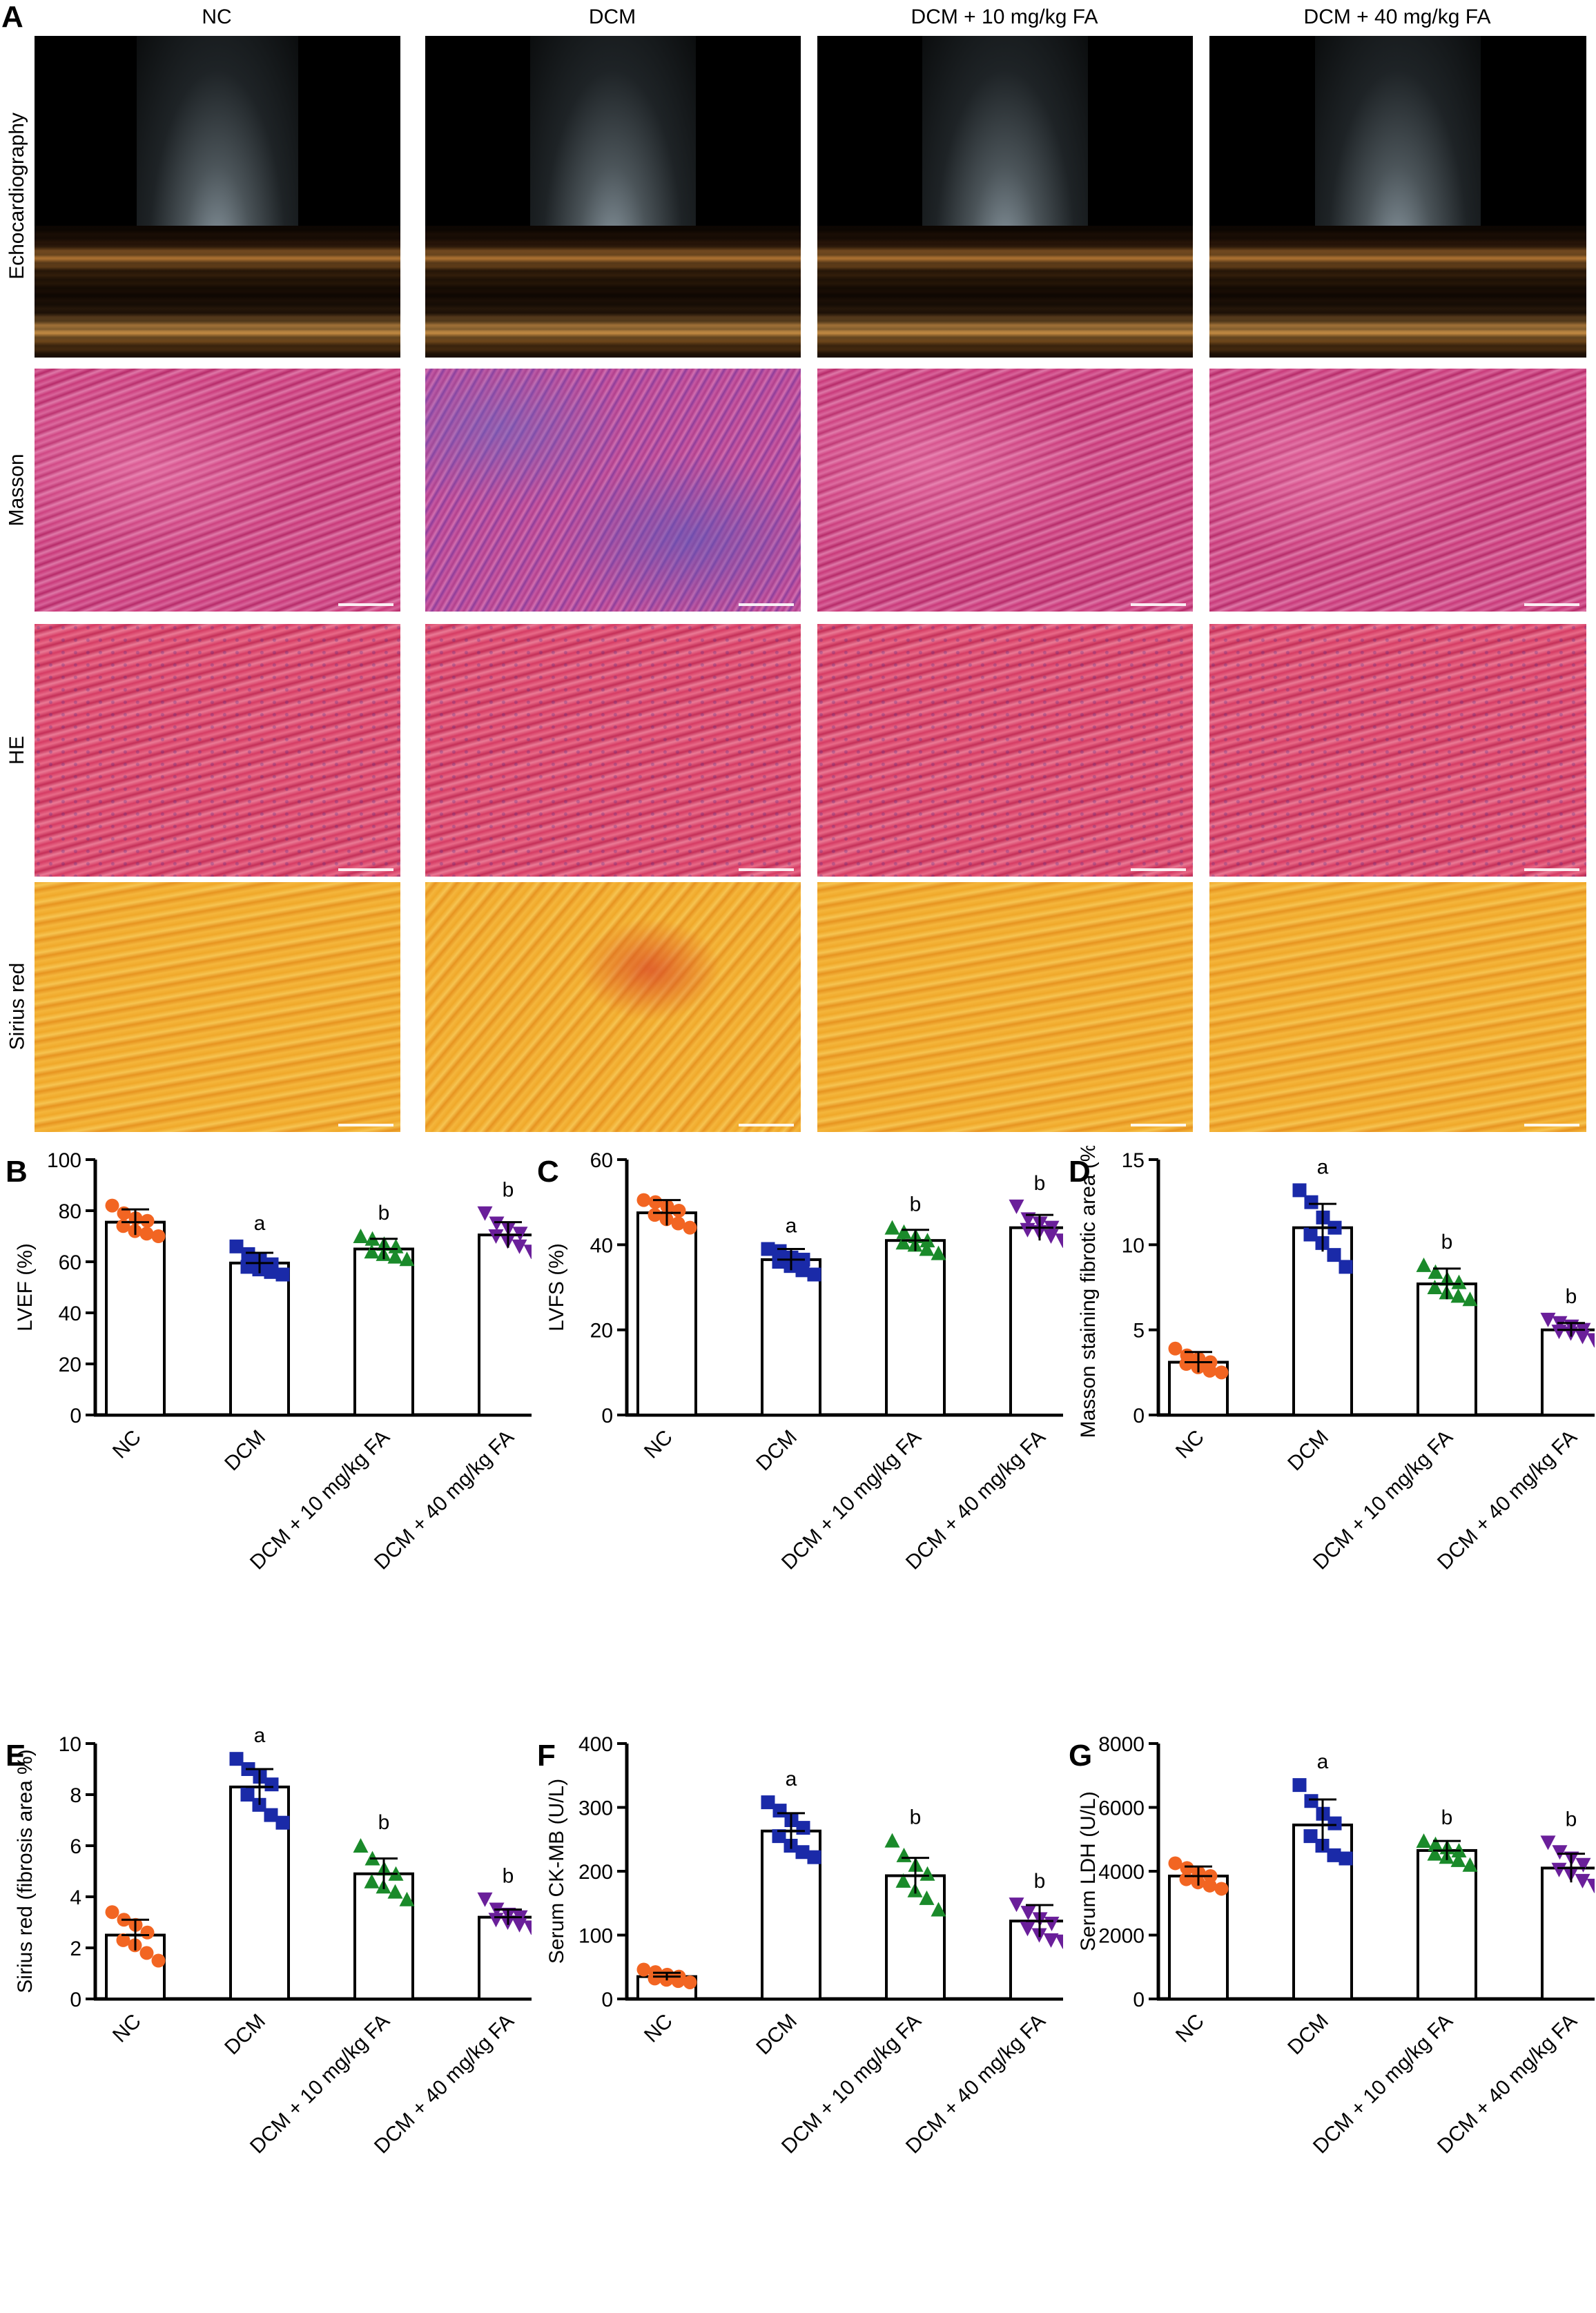  Describe the element at coordinates (509, 1876) in the screenshot. I see `significance-label-3: b` at that location.